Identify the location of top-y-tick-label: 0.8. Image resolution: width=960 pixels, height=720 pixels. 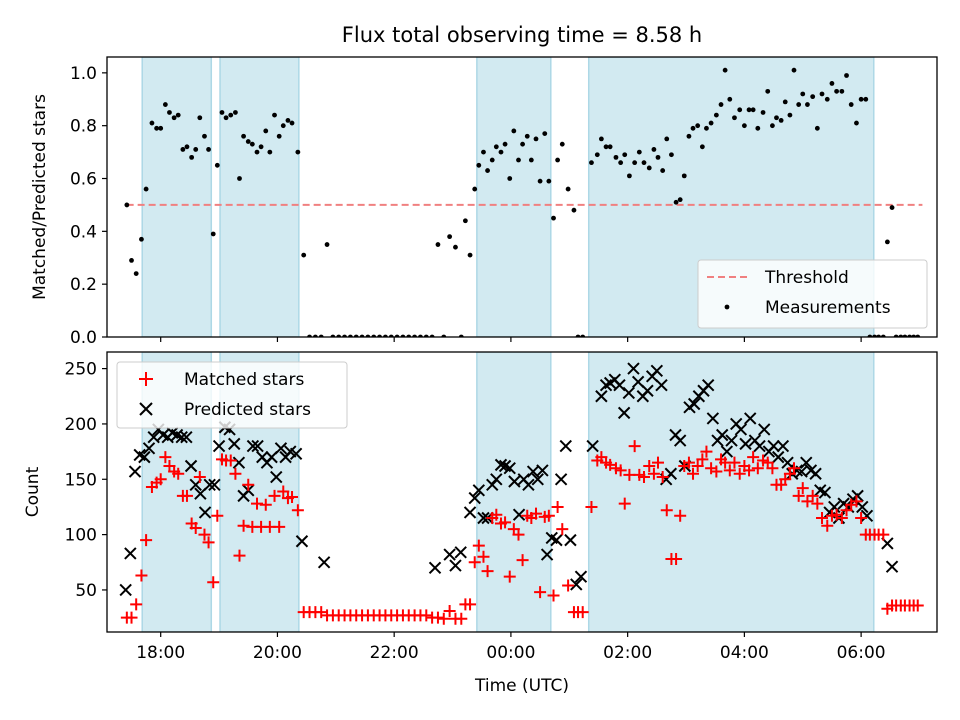
(83, 127).